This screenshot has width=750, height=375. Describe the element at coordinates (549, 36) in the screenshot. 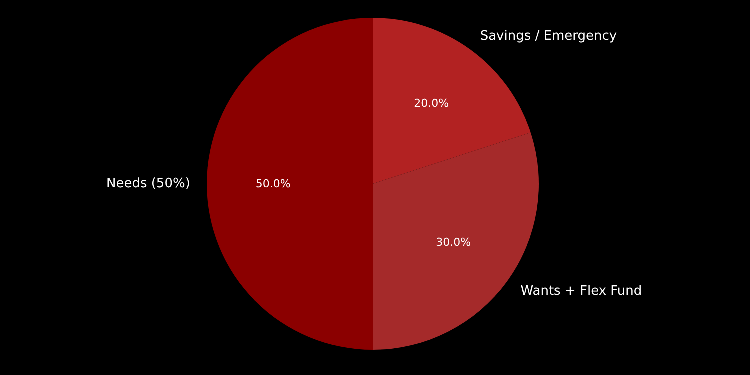

I see `slice-label: Savings / Emergency` at that location.